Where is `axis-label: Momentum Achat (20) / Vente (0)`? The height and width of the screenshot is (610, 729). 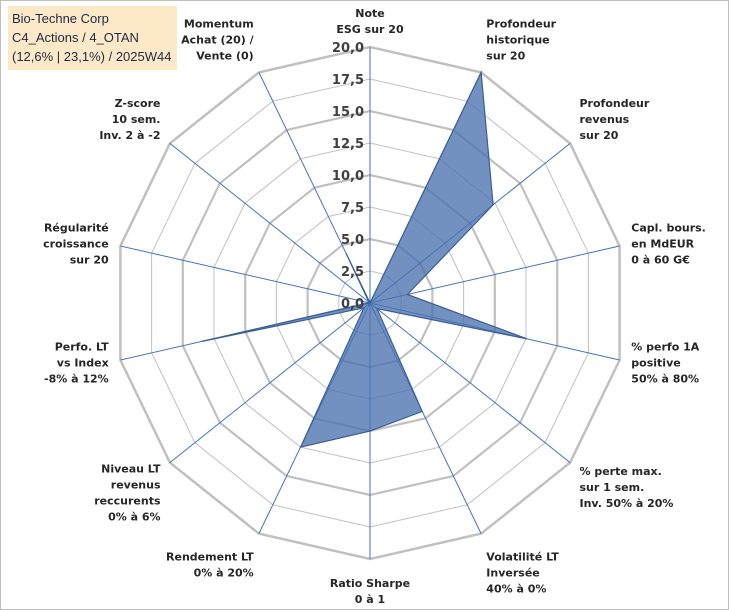
axis-label: Momentum Achat (20) / Vente (0) is located at coordinates (218, 40).